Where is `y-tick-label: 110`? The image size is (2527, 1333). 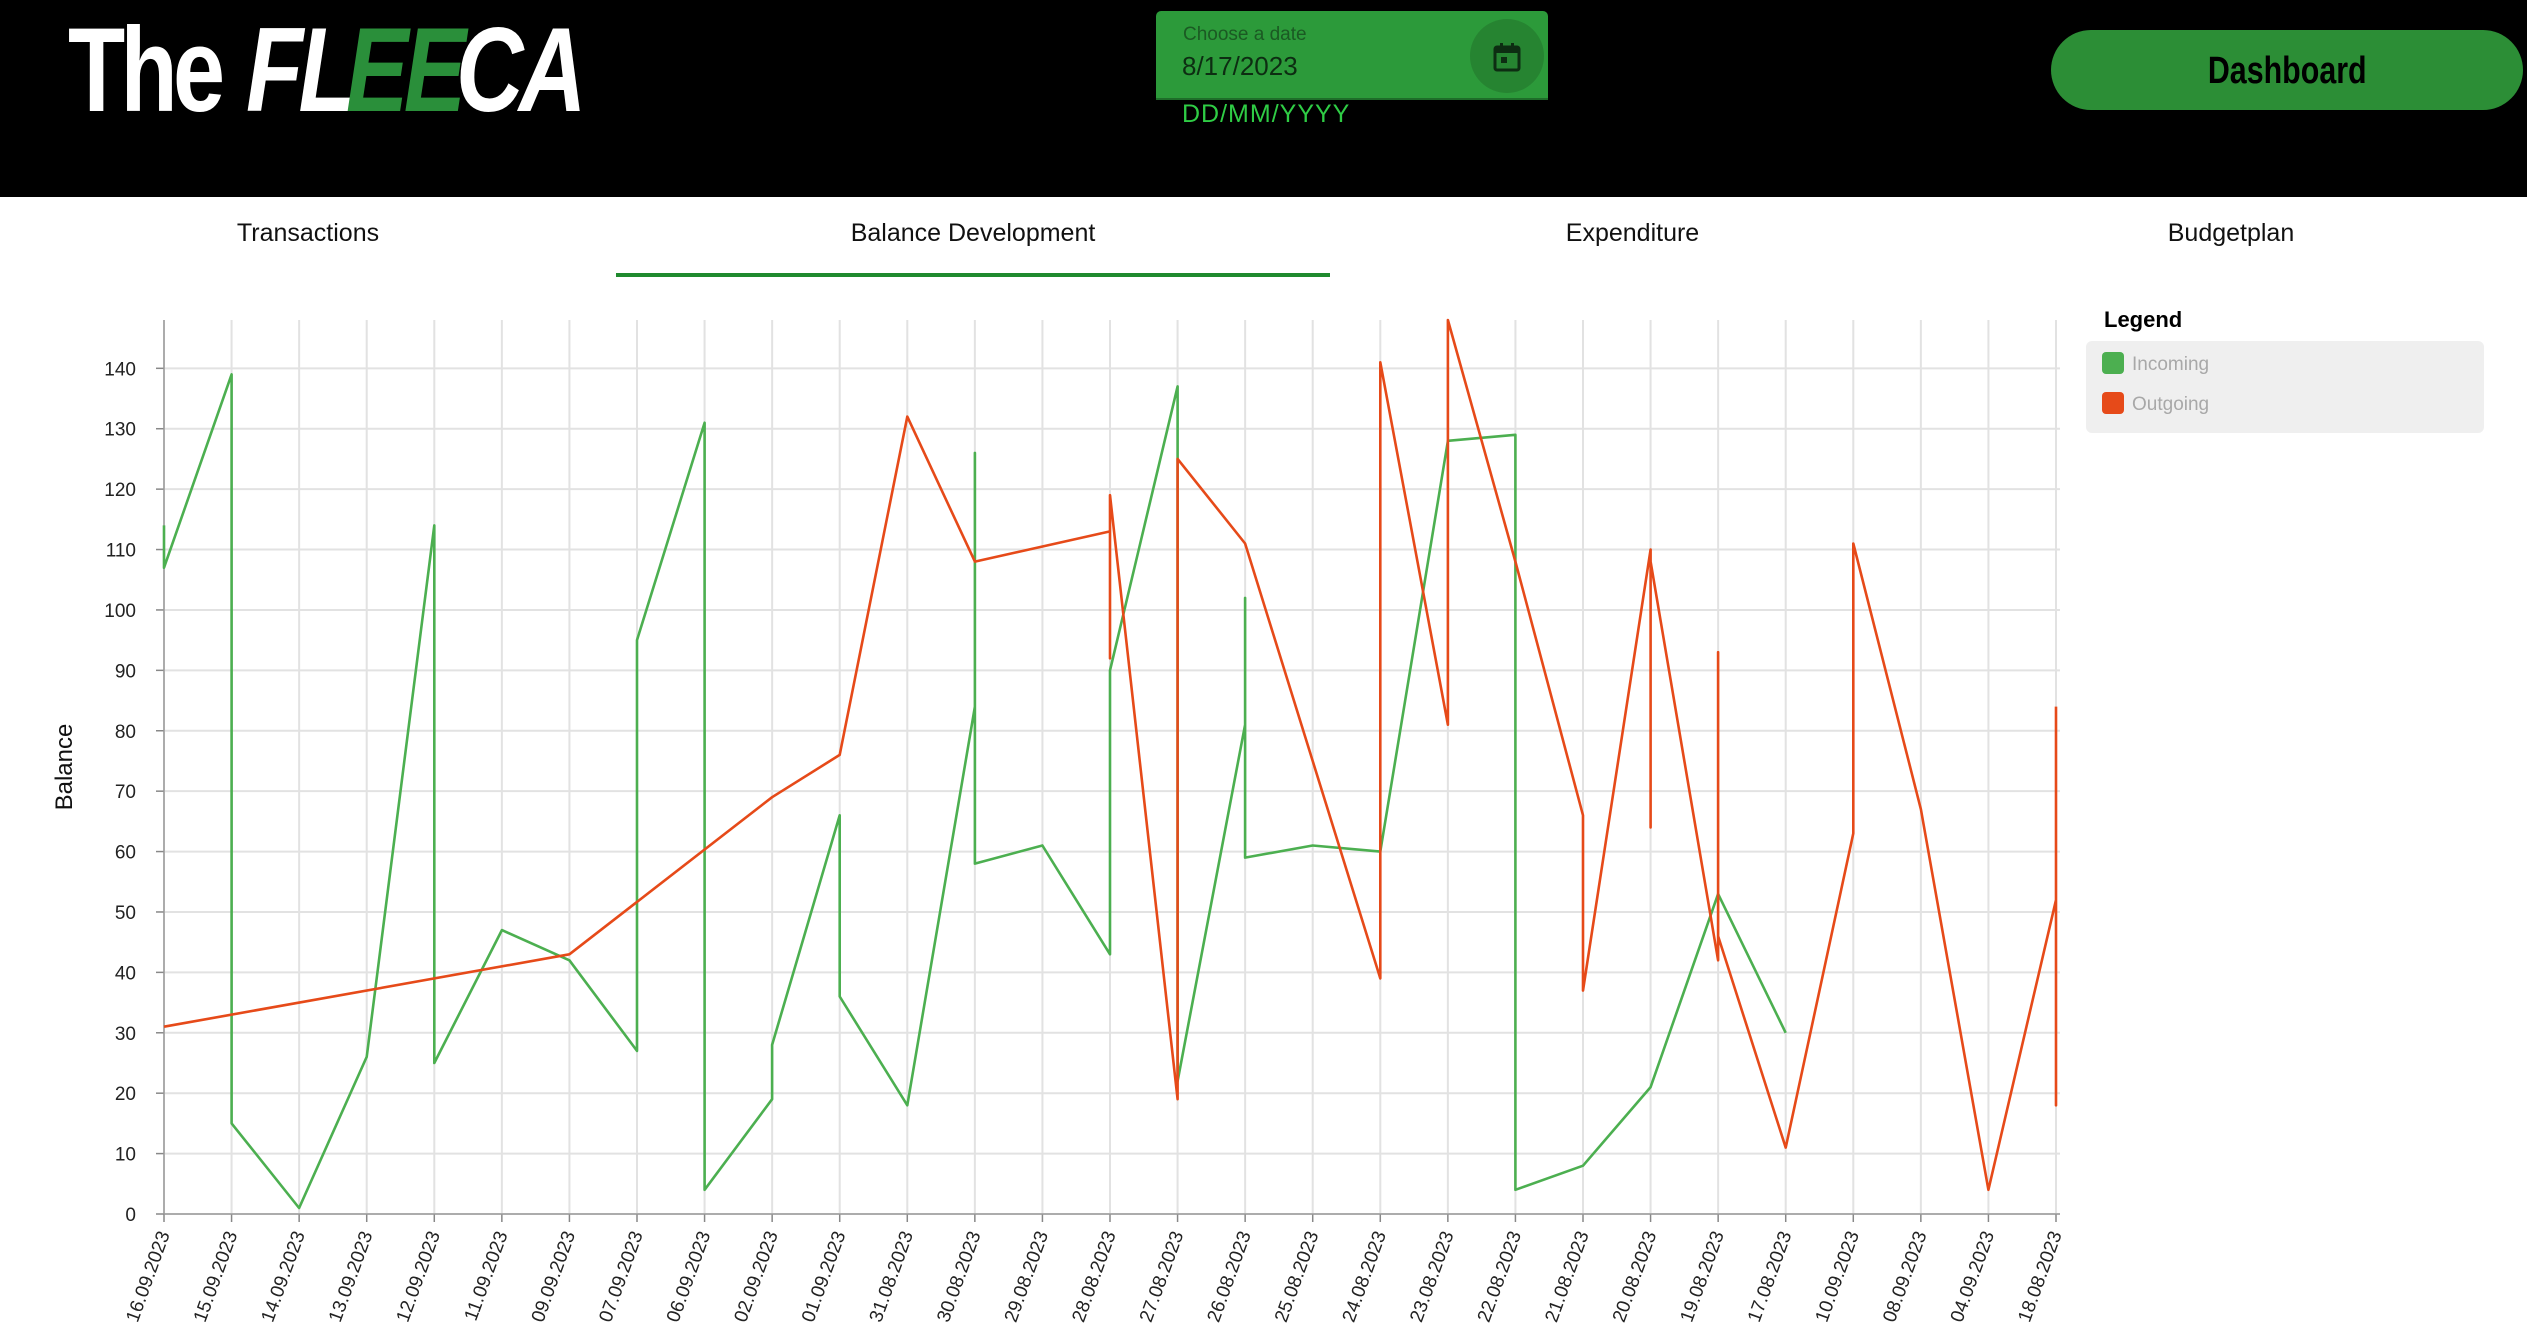
y-tick-label: 110 is located at coordinates (121, 551).